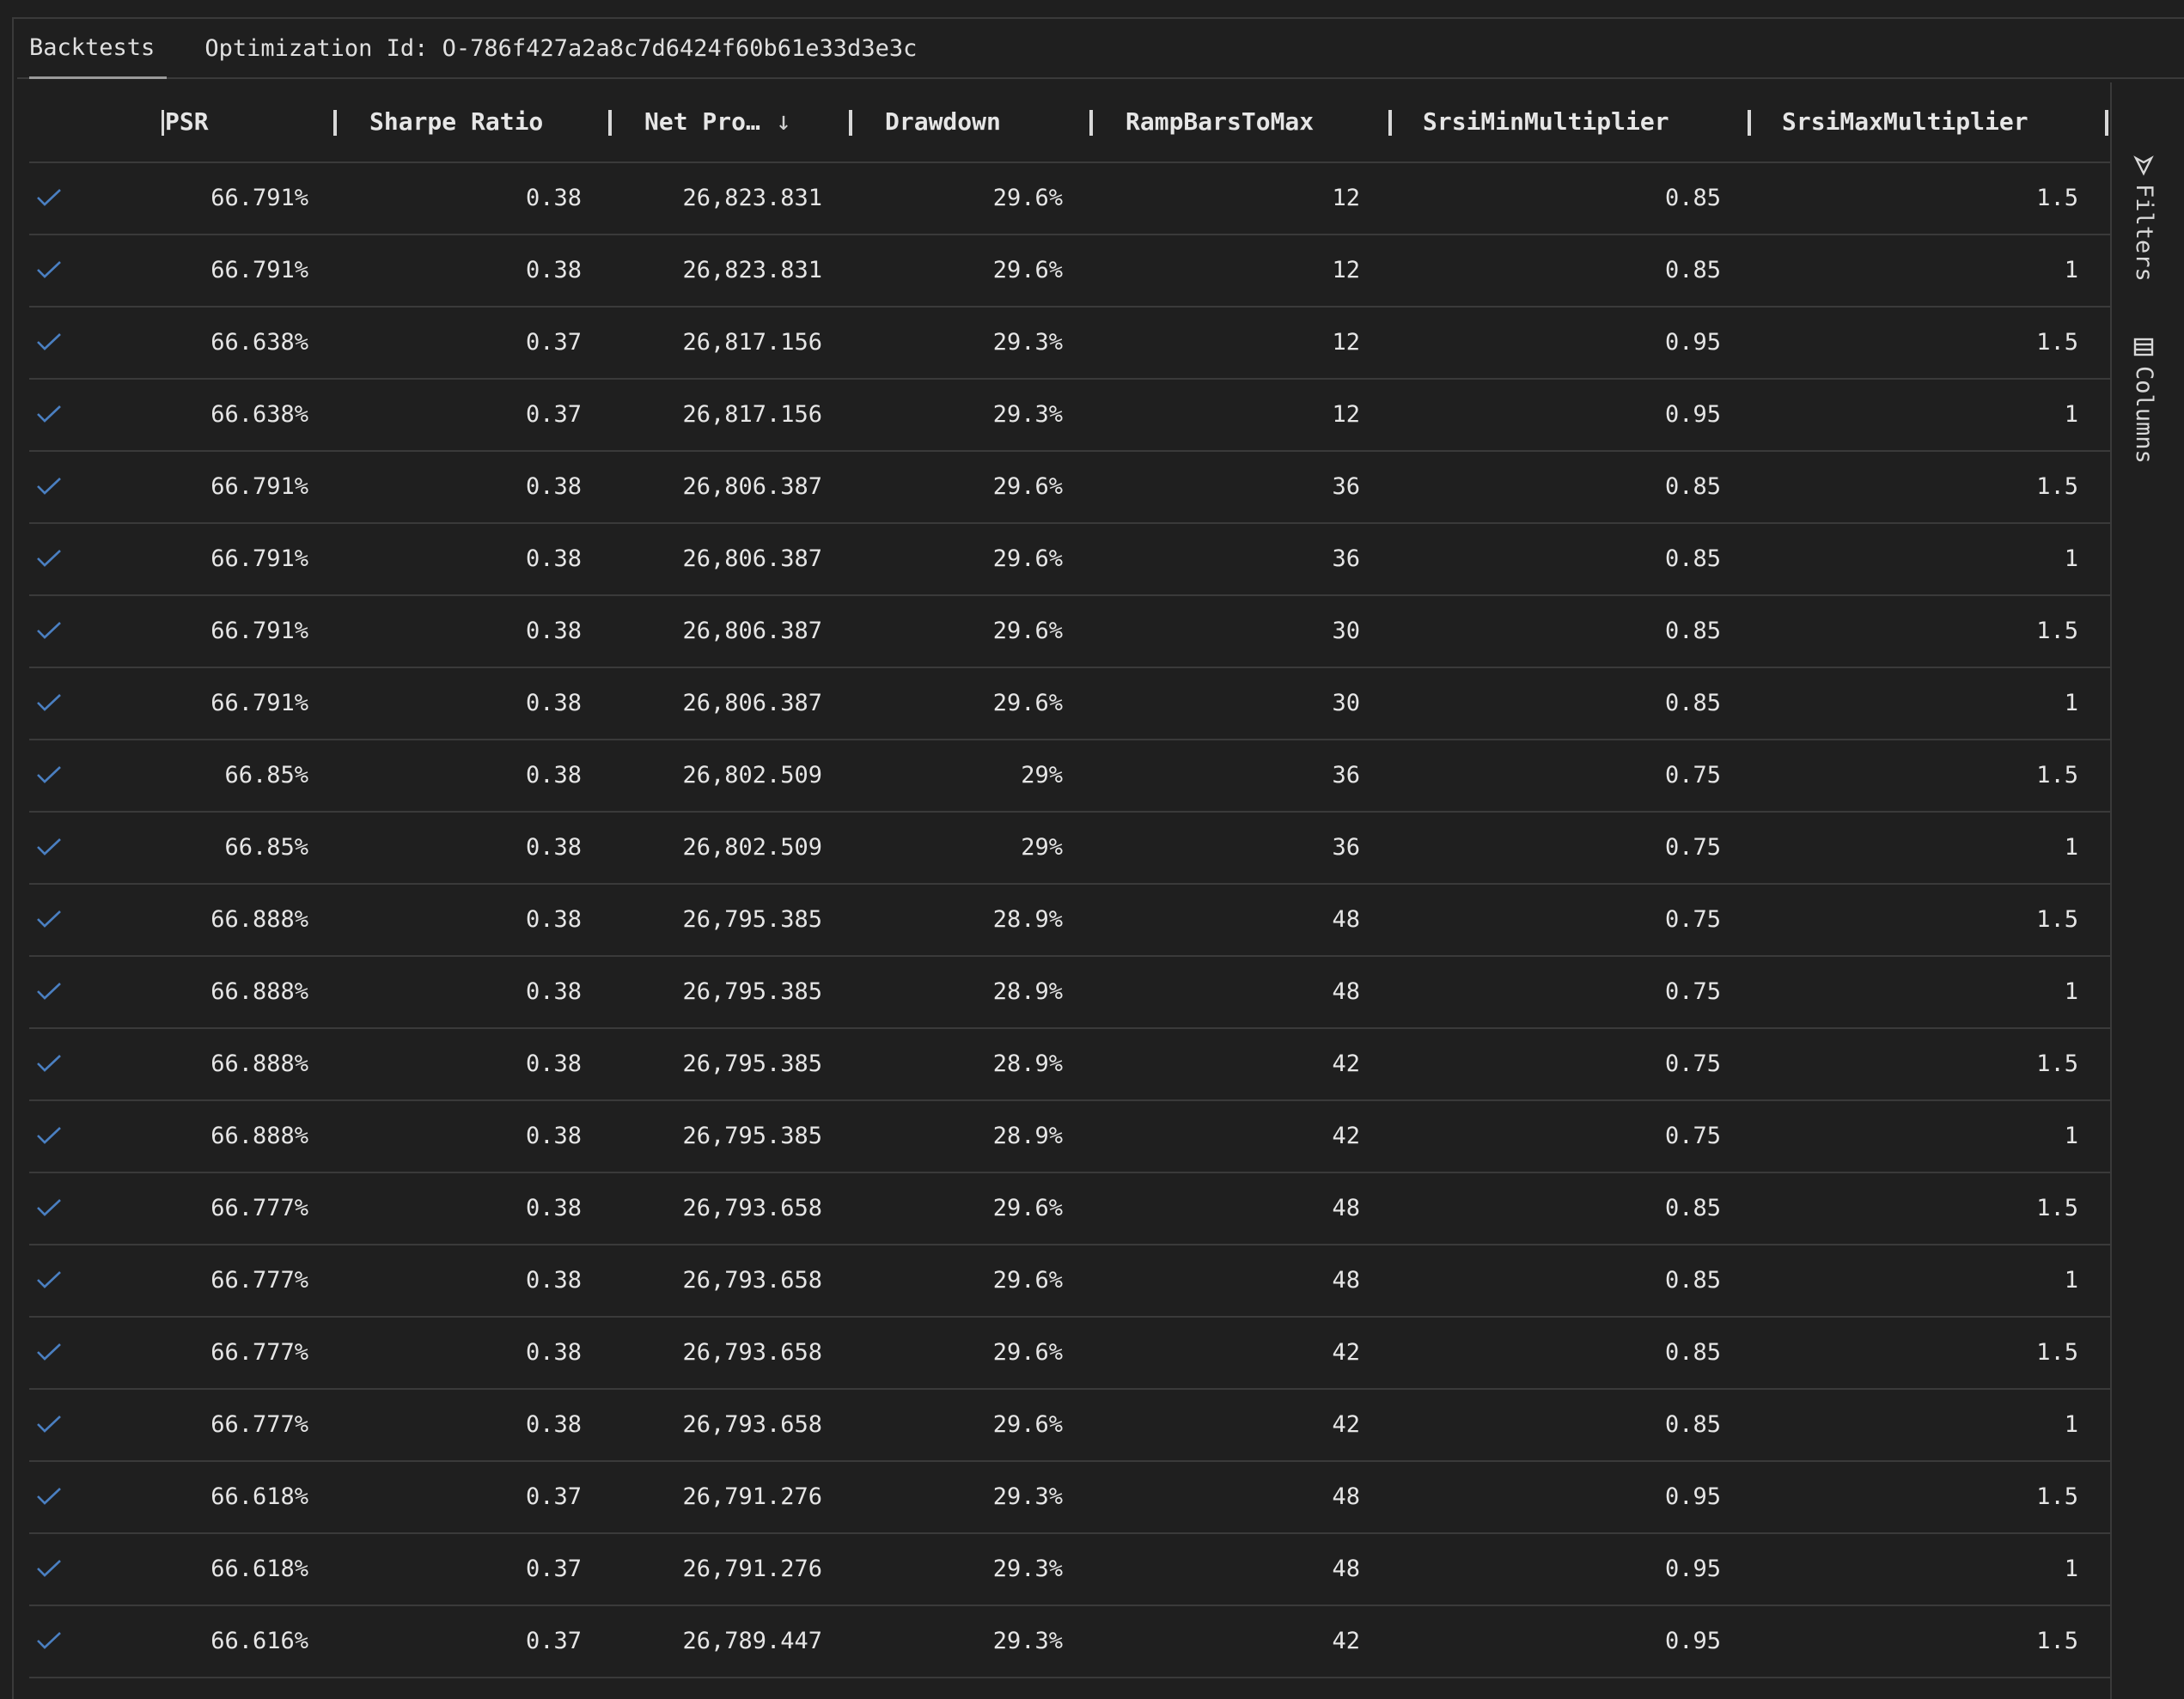  What do you see at coordinates (1069, 1498) in the screenshot?
I see `table-row: 66.618% 0.37 26,791.276 29.3% 48 0.95 1.5` at bounding box center [1069, 1498].